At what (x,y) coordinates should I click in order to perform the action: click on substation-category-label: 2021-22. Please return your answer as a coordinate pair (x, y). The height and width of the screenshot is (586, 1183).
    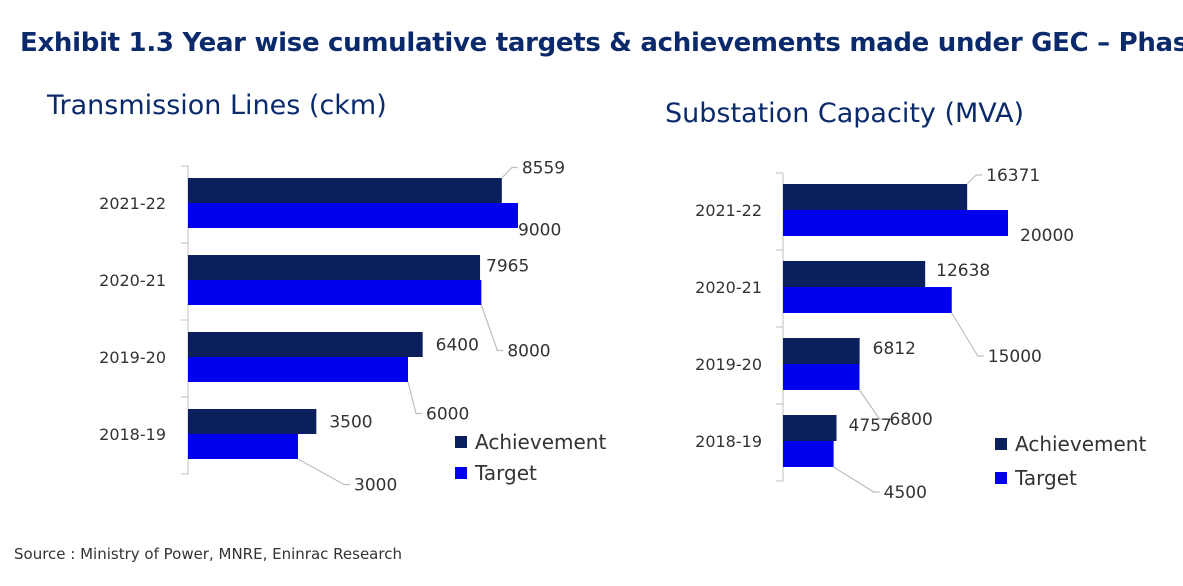
    Looking at the image, I should click on (728, 210).